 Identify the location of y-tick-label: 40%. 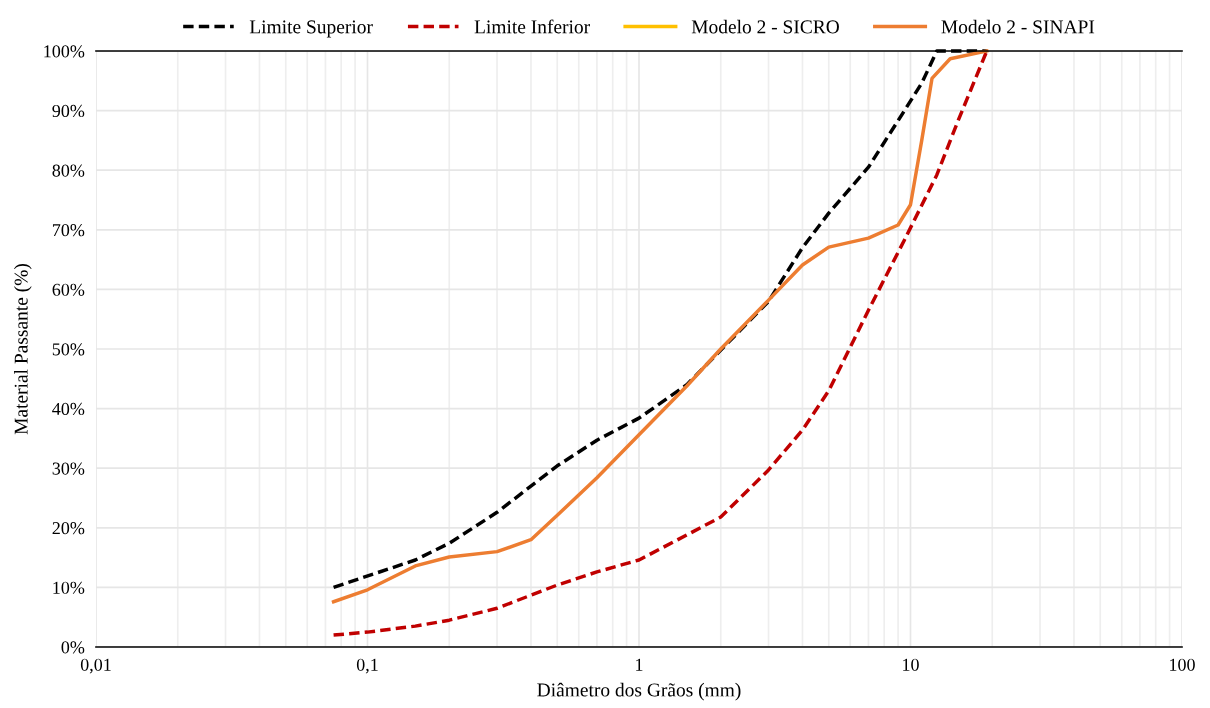
(68, 409).